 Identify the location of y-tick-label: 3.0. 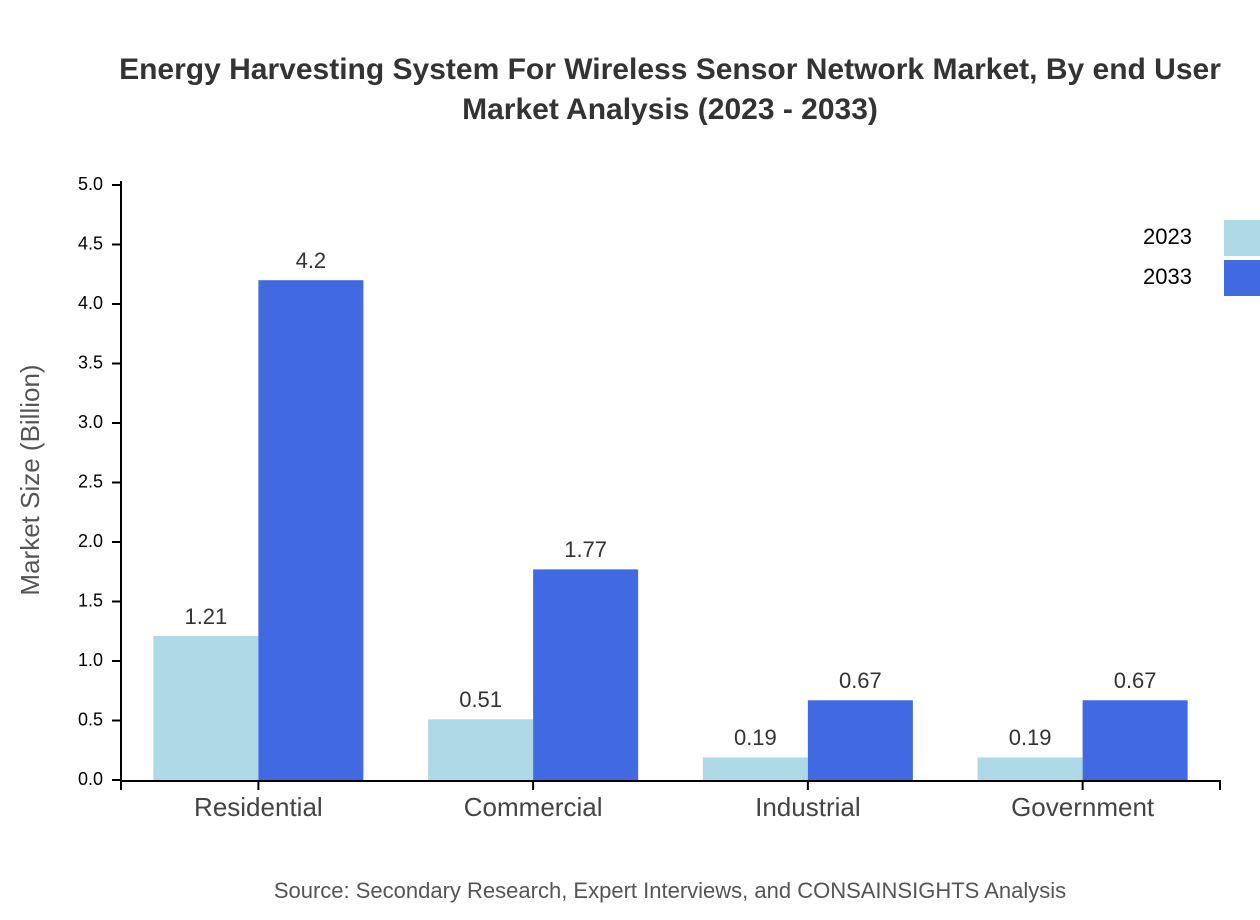
(90, 422).